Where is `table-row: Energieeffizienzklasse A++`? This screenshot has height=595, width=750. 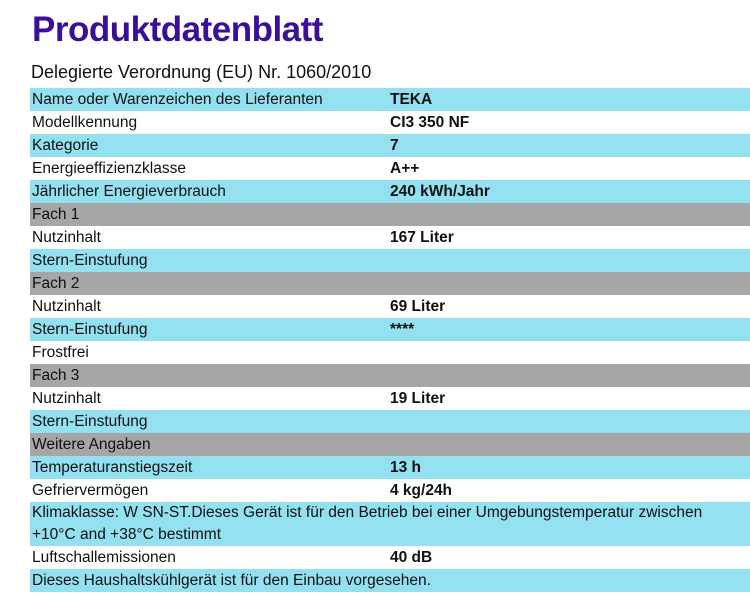 table-row: Energieeffizienzklasse A++ is located at coordinates (390, 168).